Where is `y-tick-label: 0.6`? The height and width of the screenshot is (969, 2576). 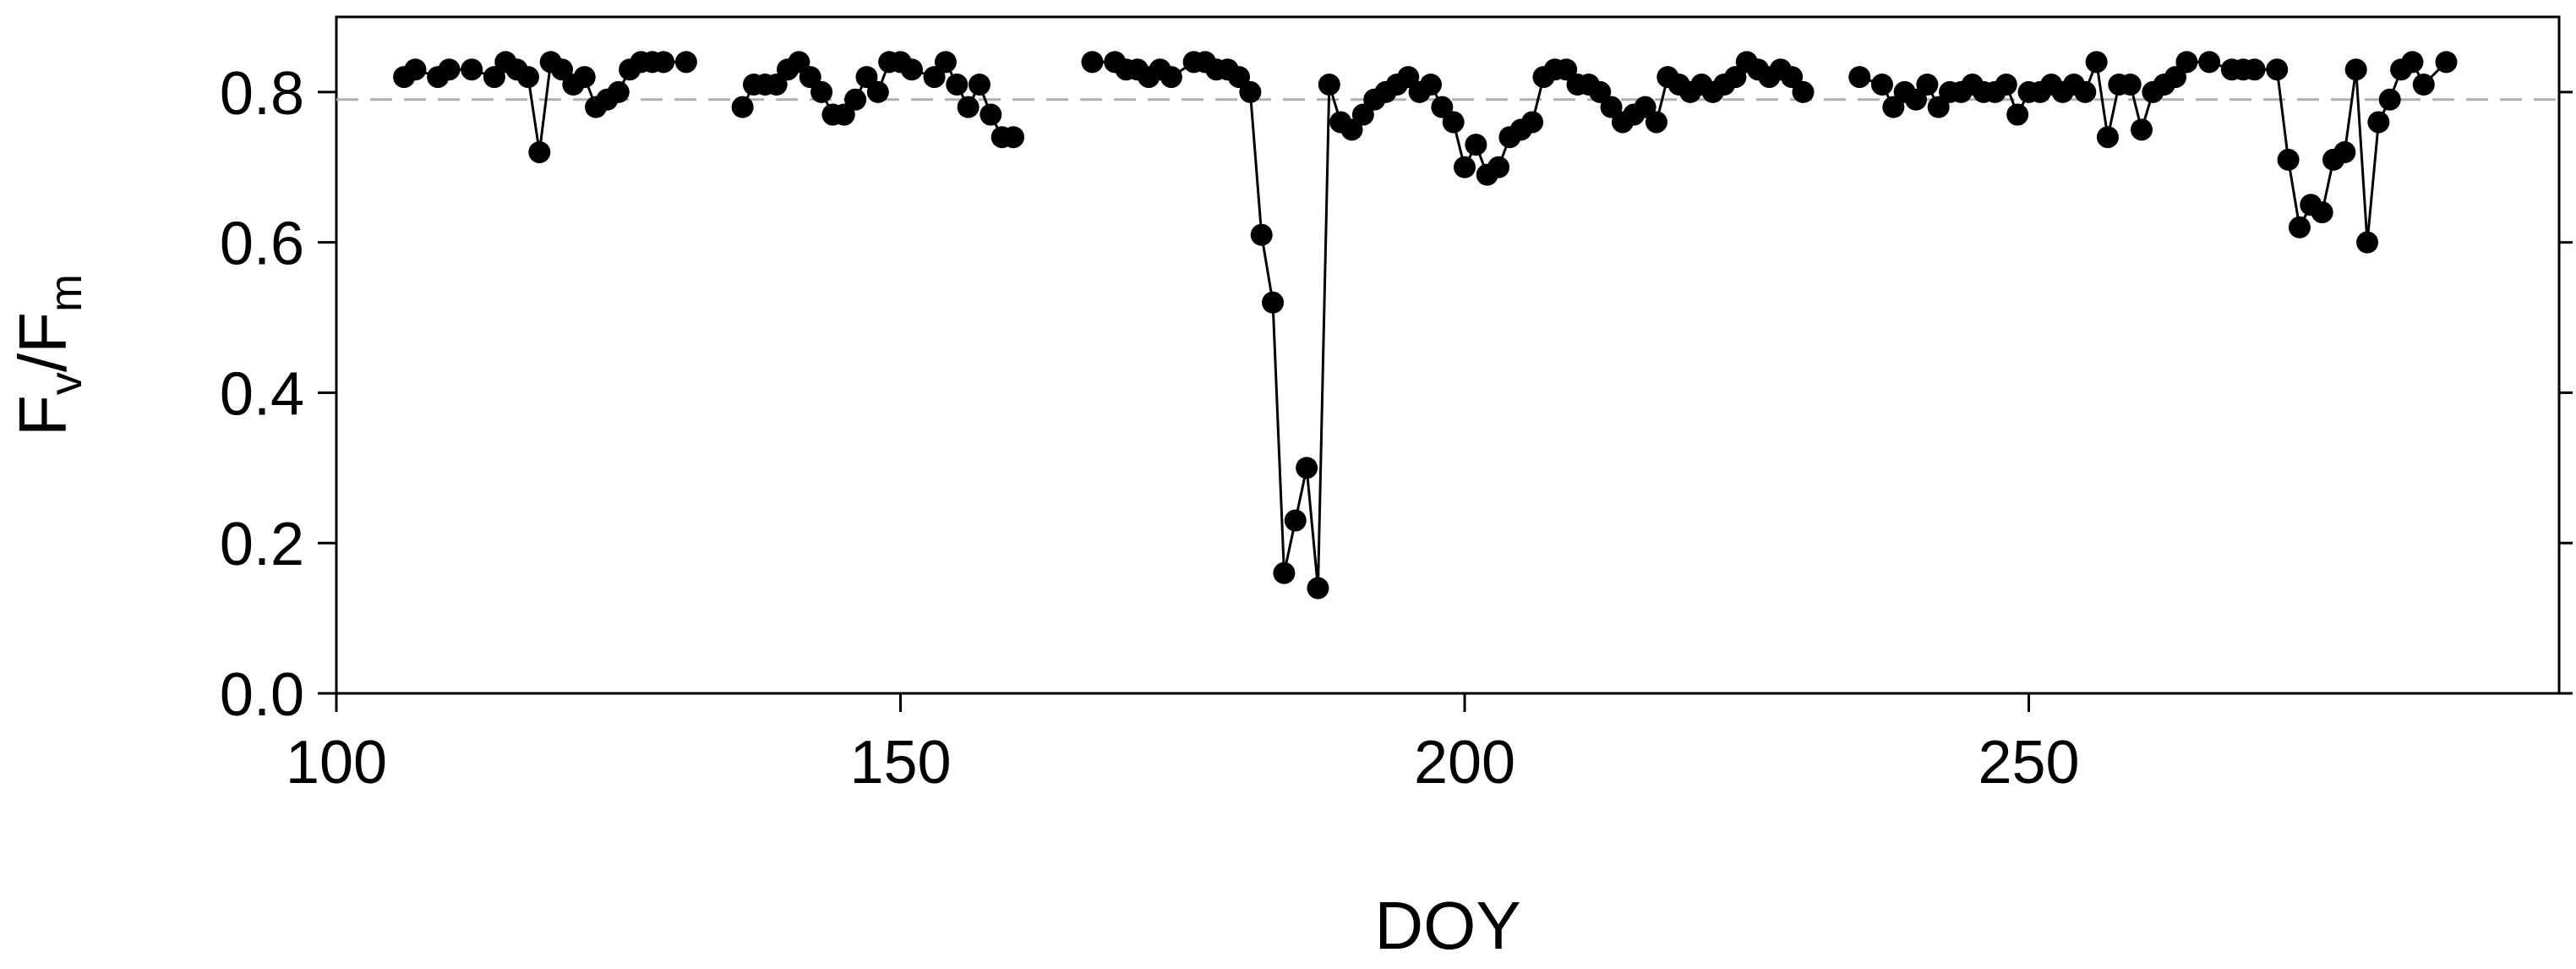 y-tick-label: 0.6 is located at coordinates (262, 245).